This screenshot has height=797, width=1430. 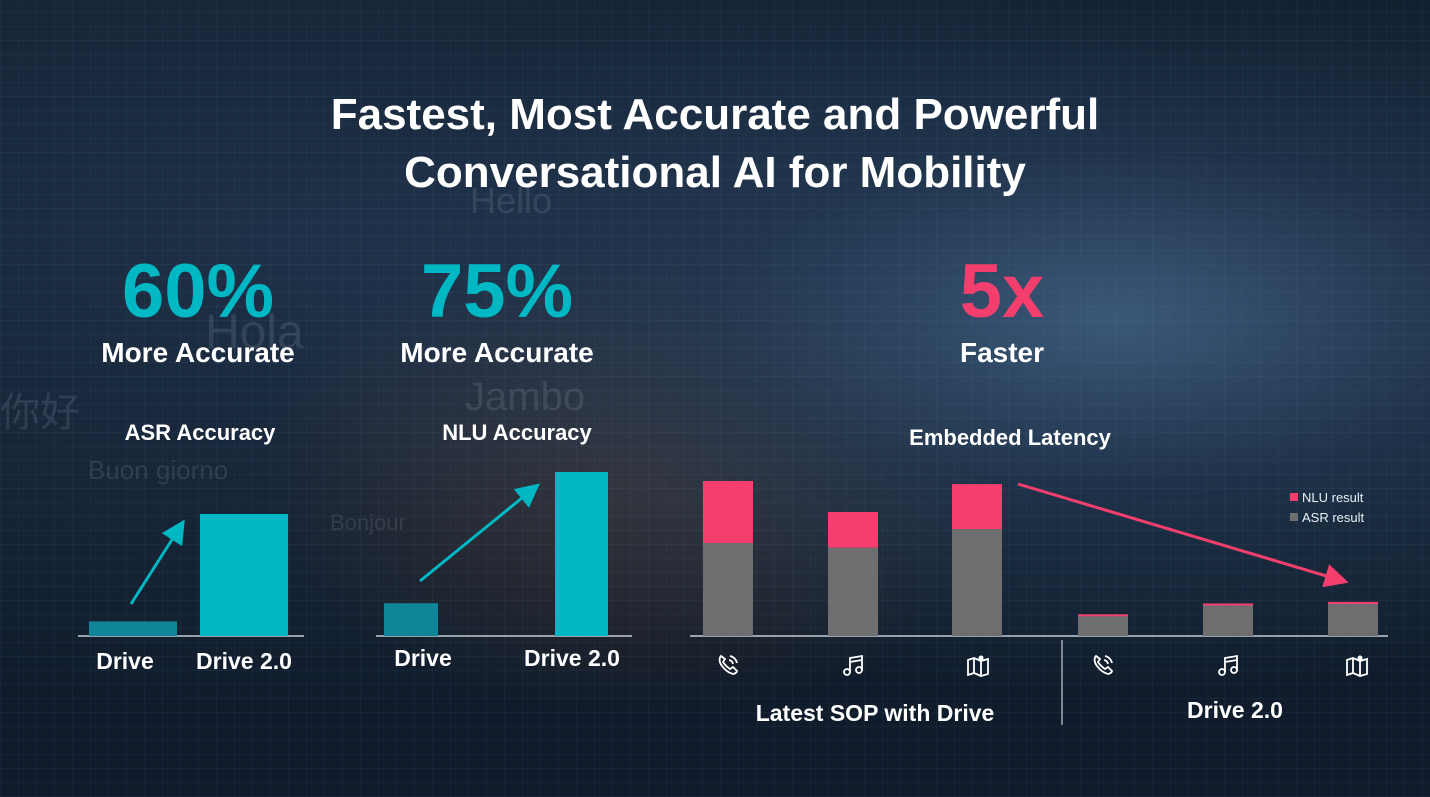 I want to click on background-decoration: 你好, so click(x=40, y=413).